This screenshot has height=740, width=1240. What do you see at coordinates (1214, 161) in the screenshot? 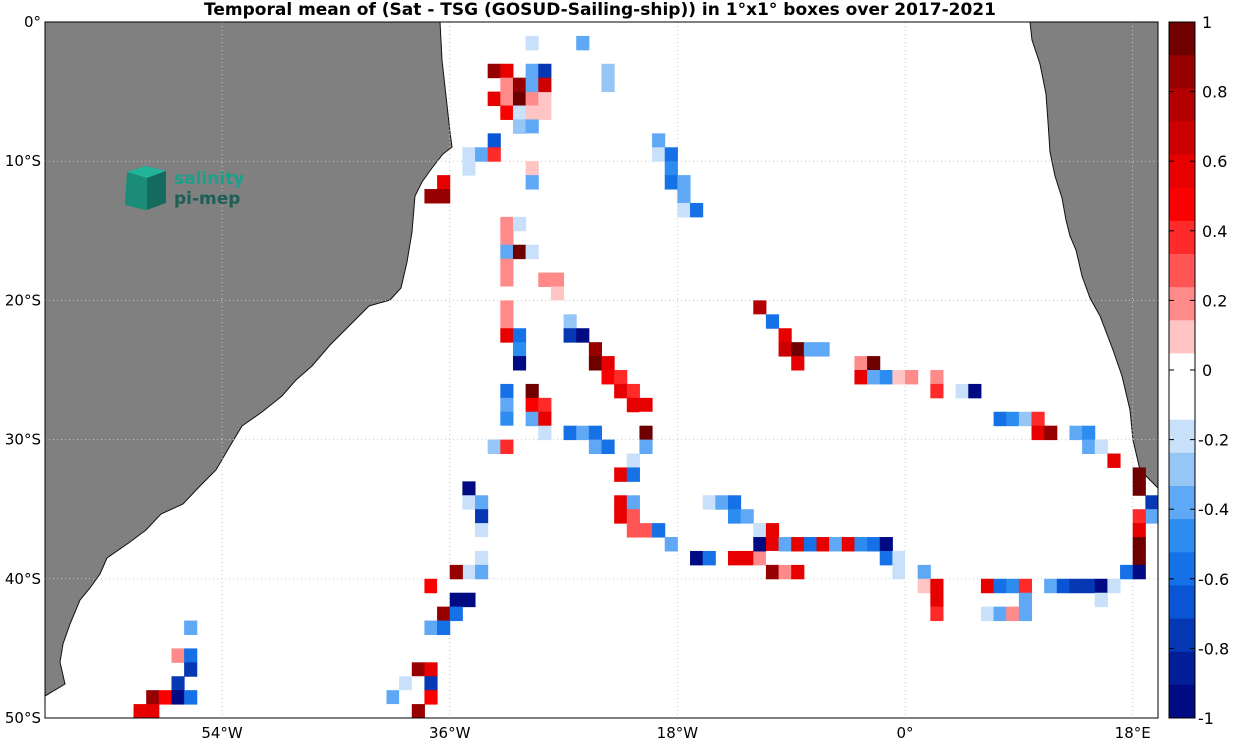
I see `colorbar-tick-label: 0.6` at bounding box center [1214, 161].